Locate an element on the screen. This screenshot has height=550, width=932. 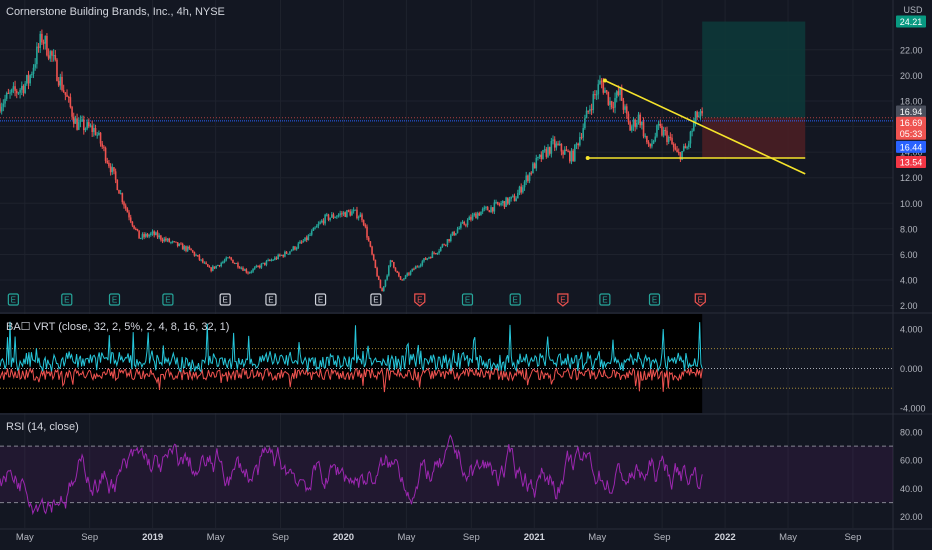
price-unit: USD is located at coordinates (913, 10).